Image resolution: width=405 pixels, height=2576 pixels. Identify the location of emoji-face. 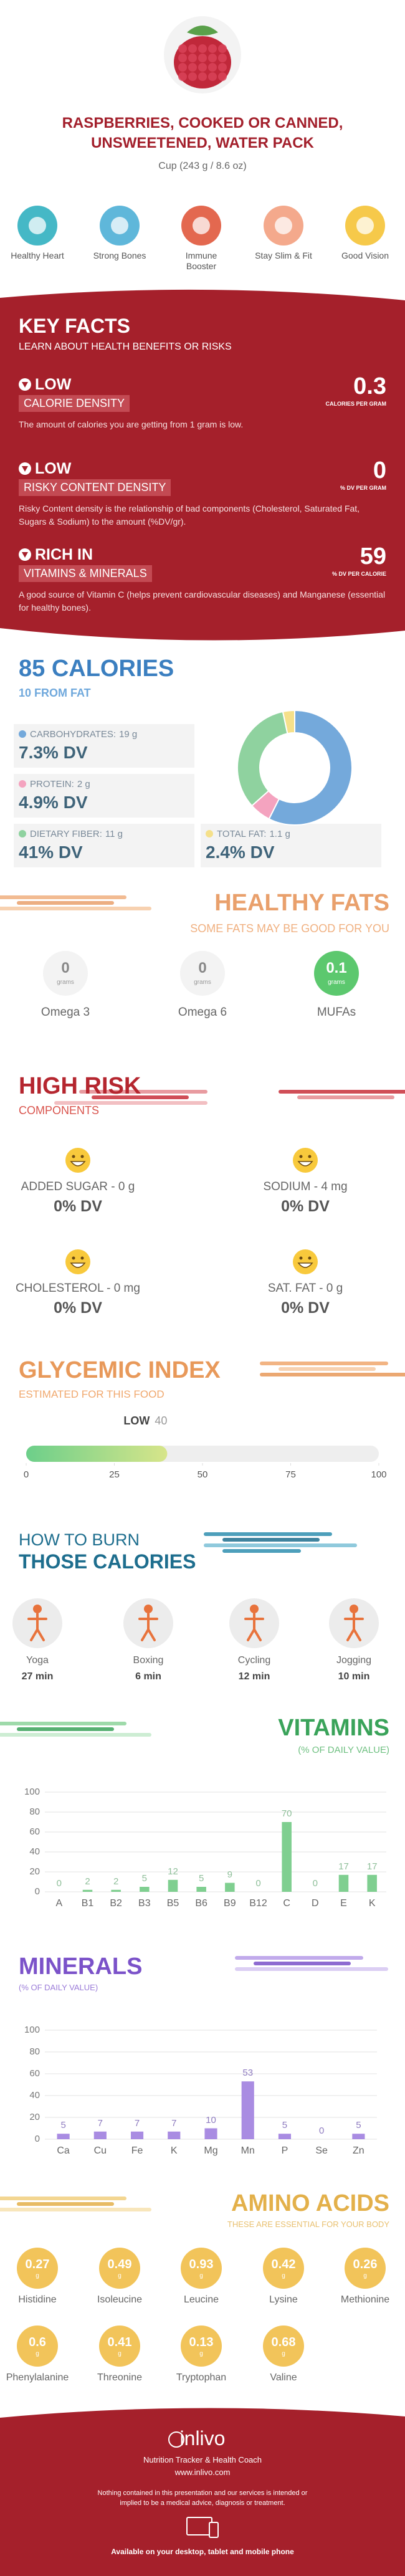
(305, 1160).